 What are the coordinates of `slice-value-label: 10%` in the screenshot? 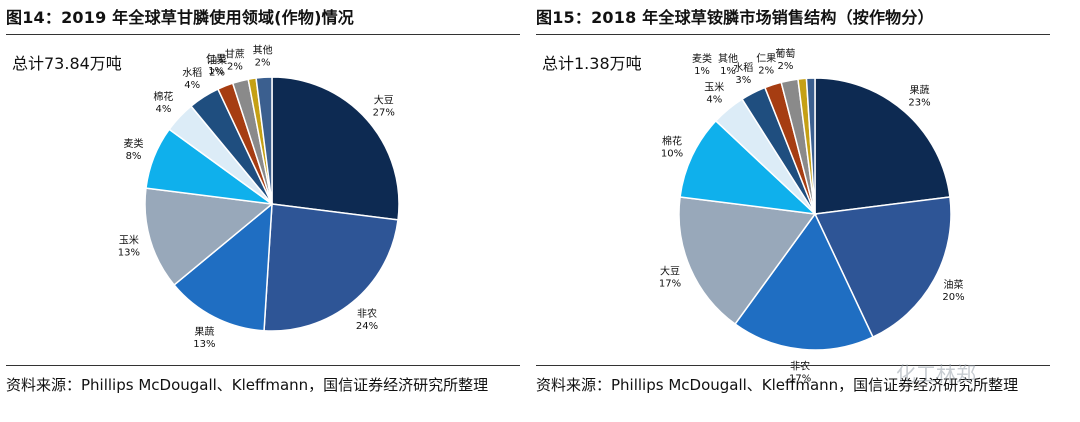 It's located at (672, 154).